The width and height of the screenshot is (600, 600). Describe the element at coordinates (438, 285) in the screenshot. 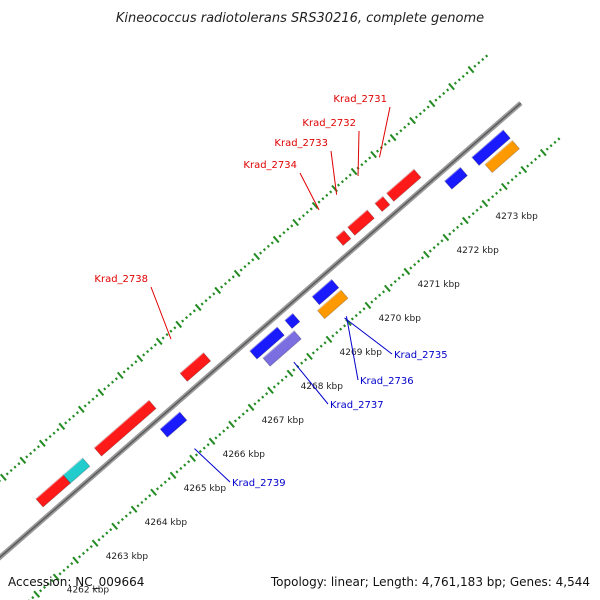

I see `scale-label: 4271 kbp` at that location.